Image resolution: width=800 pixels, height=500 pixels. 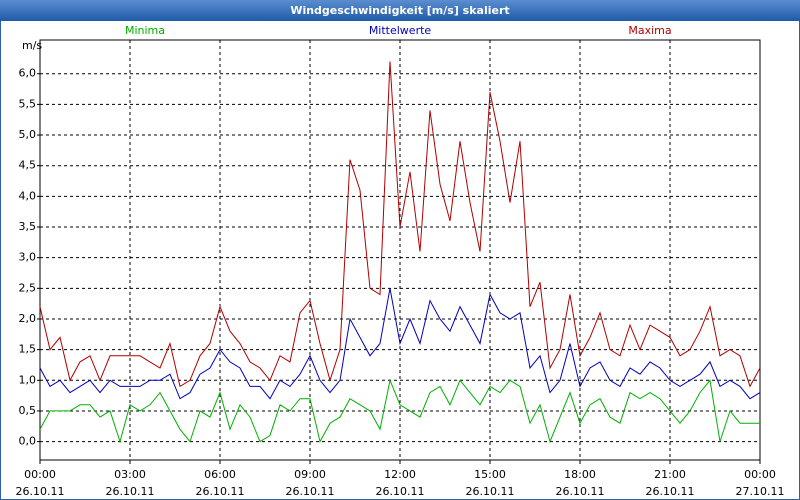 I want to click on y-tick-label: 3,5, so click(x=28, y=226).